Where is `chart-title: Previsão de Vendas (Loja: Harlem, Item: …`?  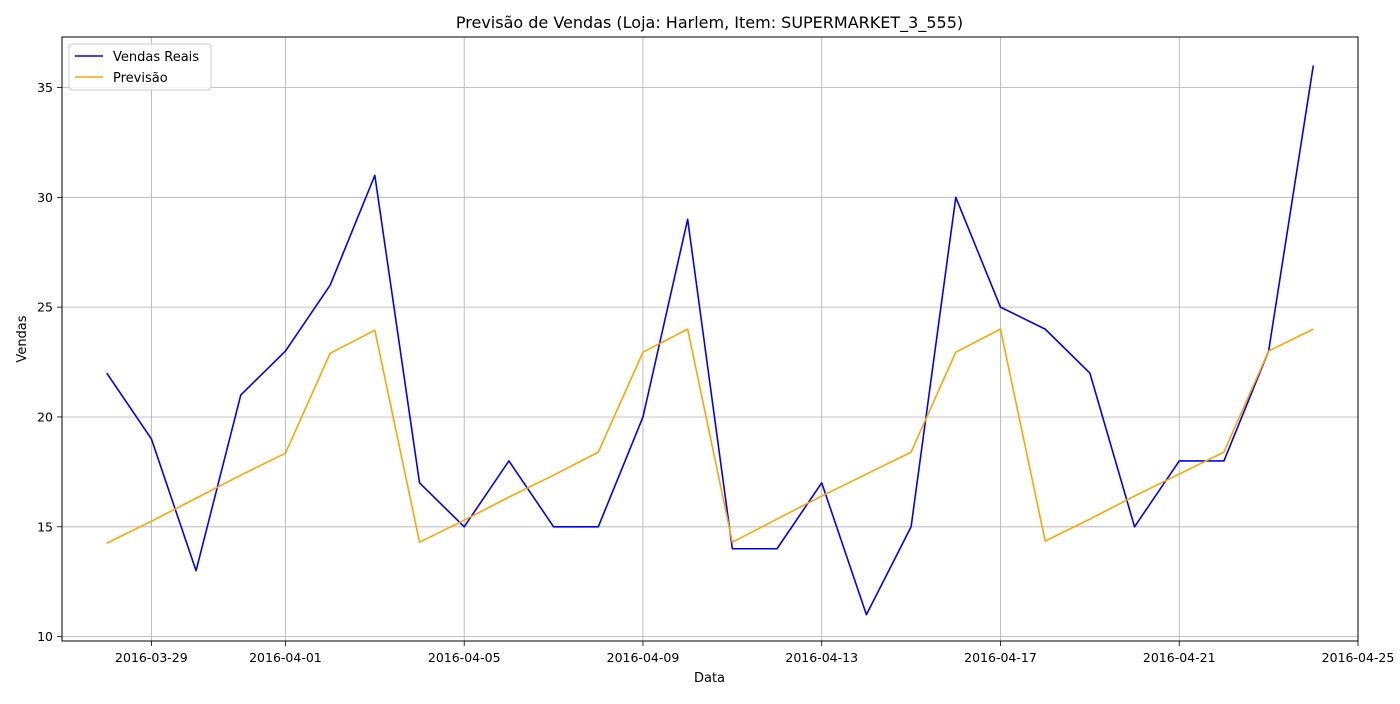 chart-title: Previsão de Vendas (Loja: Harlem, Item: … is located at coordinates (709, 23).